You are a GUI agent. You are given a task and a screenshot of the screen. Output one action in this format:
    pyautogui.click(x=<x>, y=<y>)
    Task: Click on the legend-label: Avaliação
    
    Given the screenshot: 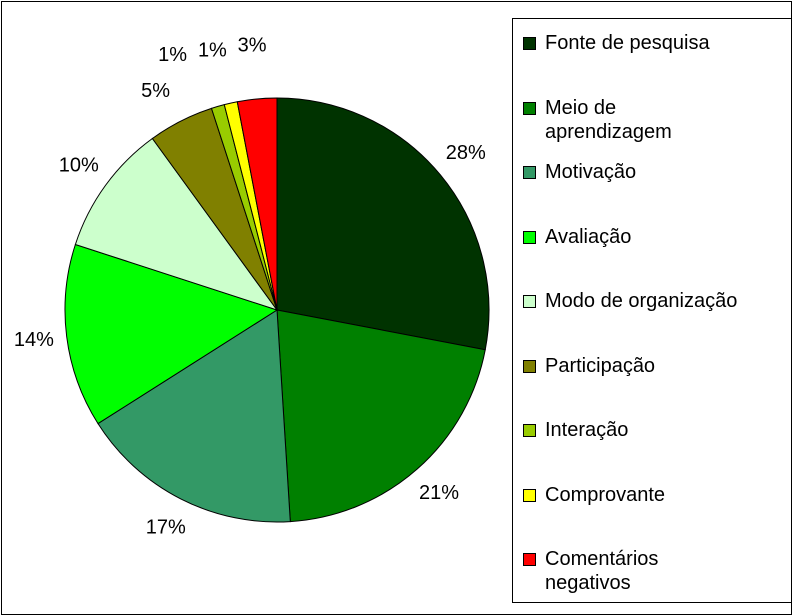 What is the action you would take?
    pyautogui.click(x=588, y=236)
    